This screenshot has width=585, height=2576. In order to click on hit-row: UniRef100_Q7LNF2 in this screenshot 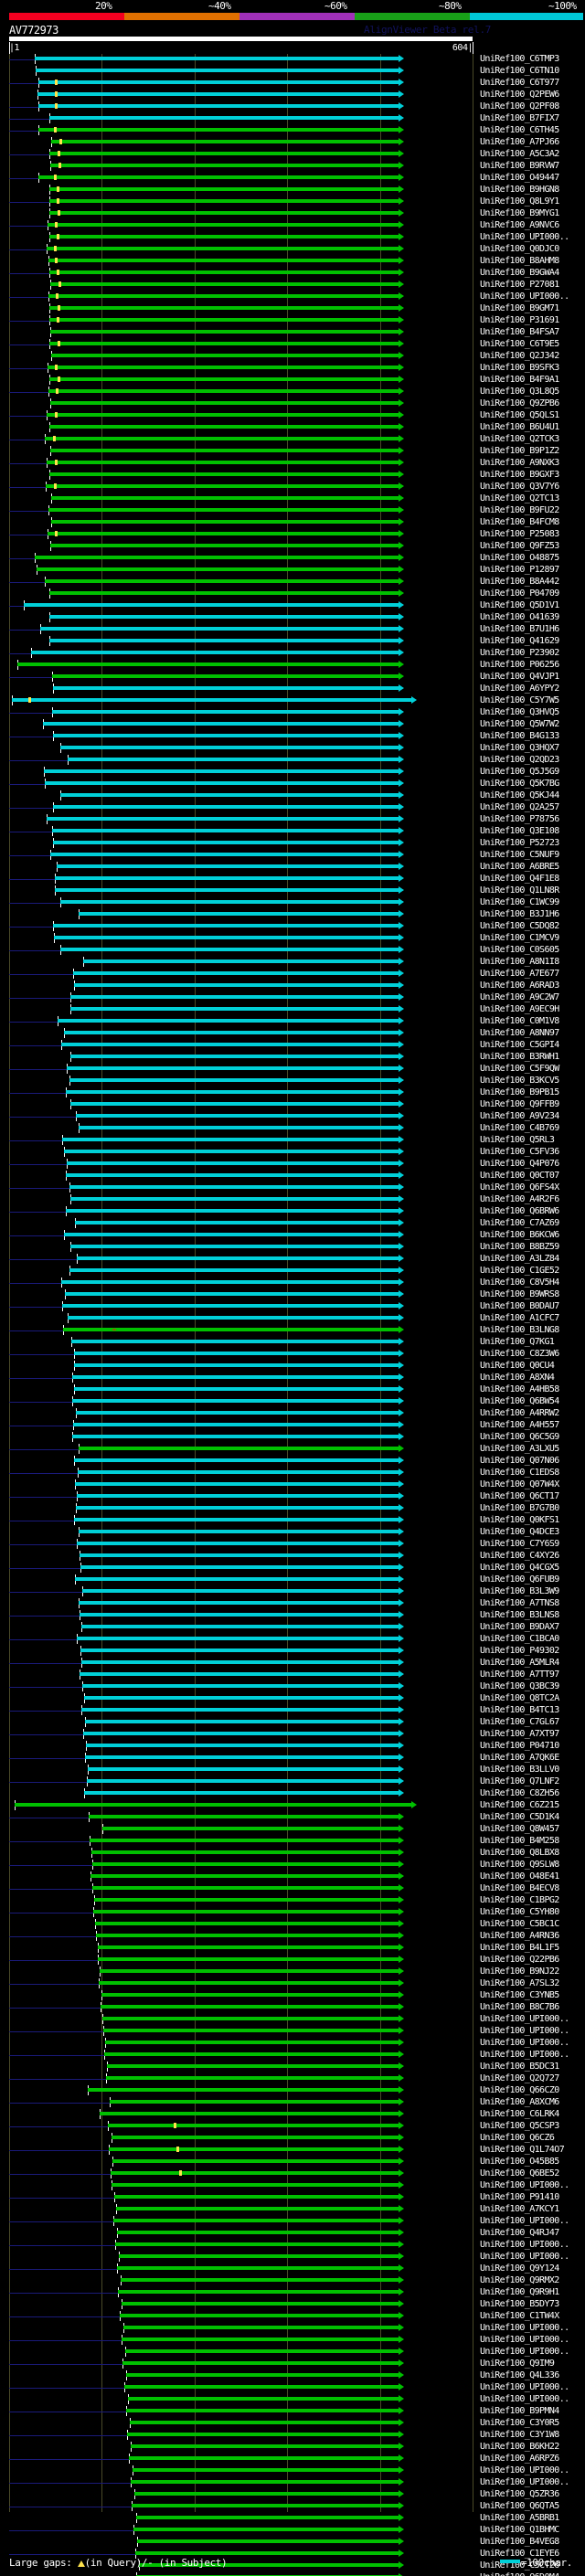, I will do `click(293, 1782)`.